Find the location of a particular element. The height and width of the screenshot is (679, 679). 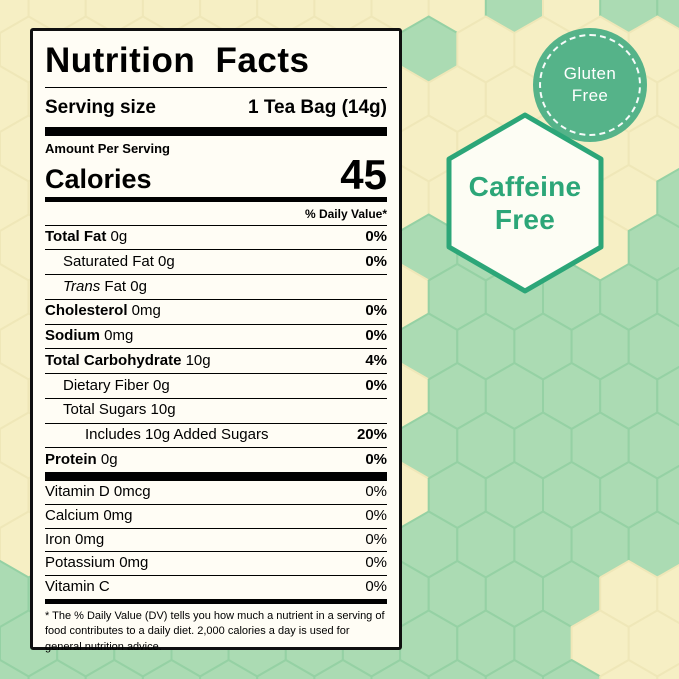

gluten-free-line2: Free is located at coordinates (590, 95).